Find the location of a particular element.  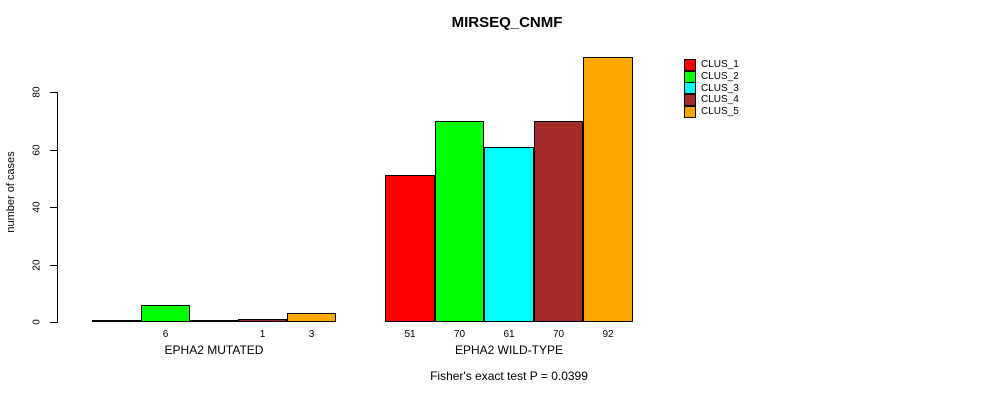

group-label-epha2-mutated: EPHA2 MUTATED is located at coordinates (214, 350).